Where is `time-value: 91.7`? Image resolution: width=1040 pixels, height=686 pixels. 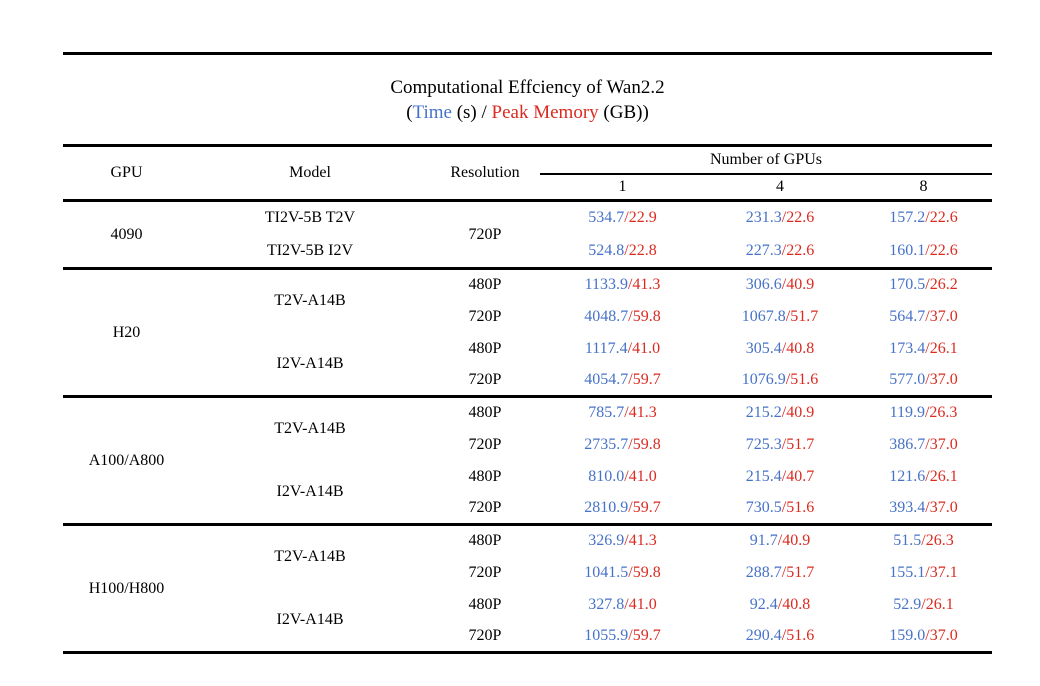 time-value: 91.7 is located at coordinates (763, 541).